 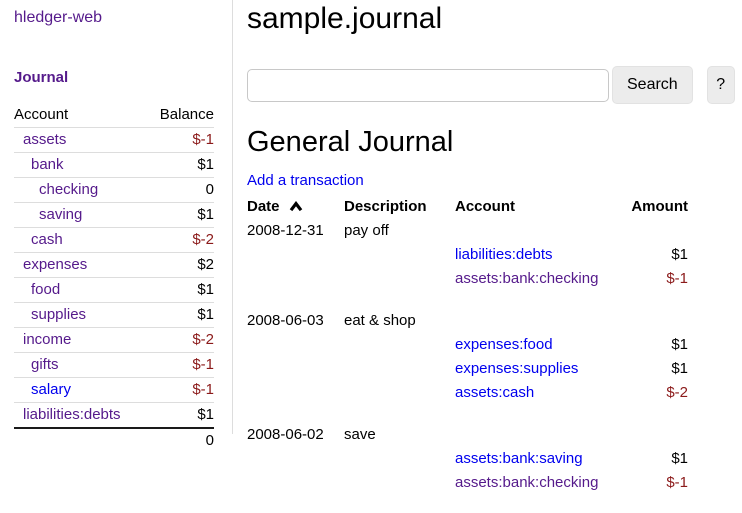 I want to click on posting-account-cell: expenses:supplies, so click(x=541, y=369).